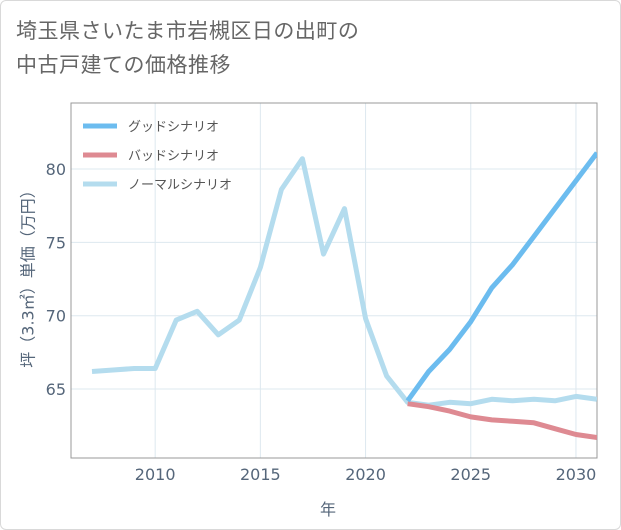 The width and height of the screenshot is (621, 530). What do you see at coordinates (56, 389) in the screenshot?
I see `y-tick-label: 65` at bounding box center [56, 389].